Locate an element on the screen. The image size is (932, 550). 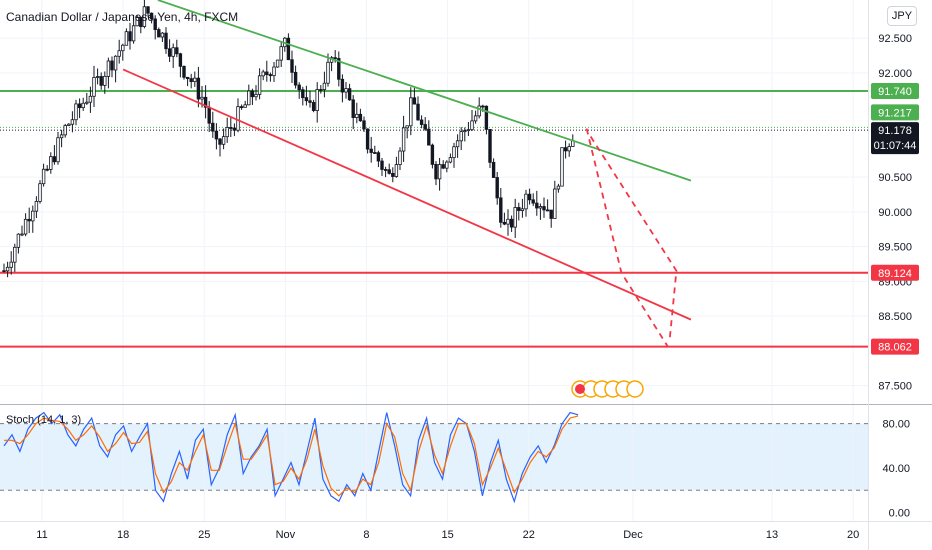
projection-path is located at coordinates (627, 238).